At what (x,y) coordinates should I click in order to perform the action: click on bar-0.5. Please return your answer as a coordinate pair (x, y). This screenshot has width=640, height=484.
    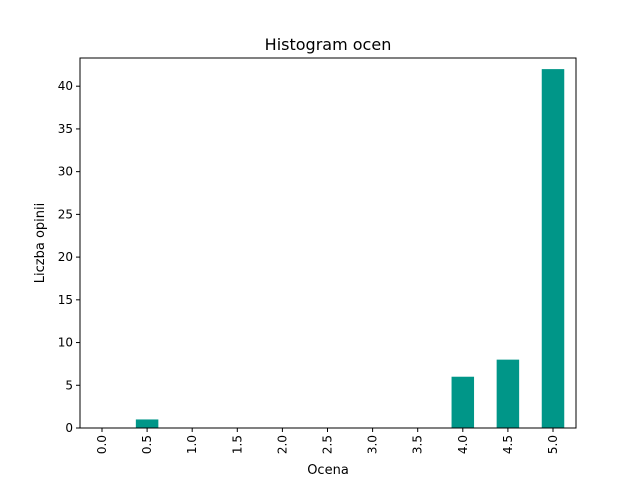
    Looking at the image, I should click on (147, 423).